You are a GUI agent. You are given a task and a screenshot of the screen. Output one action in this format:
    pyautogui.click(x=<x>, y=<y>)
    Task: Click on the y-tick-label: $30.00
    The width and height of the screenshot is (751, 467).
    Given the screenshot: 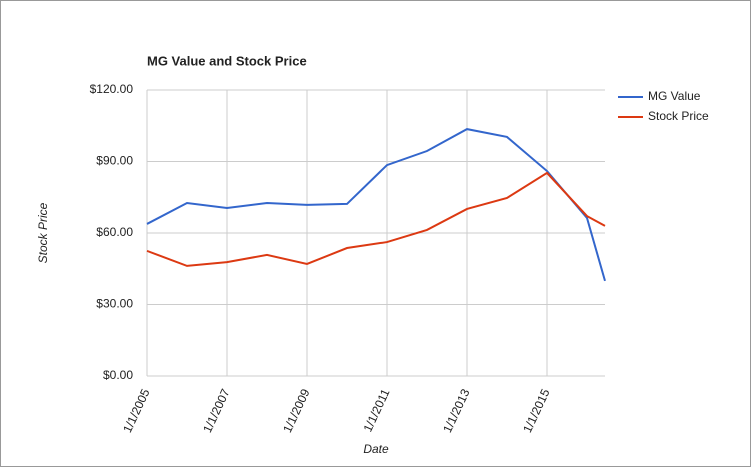 What is the action you would take?
    pyautogui.click(x=114, y=304)
    